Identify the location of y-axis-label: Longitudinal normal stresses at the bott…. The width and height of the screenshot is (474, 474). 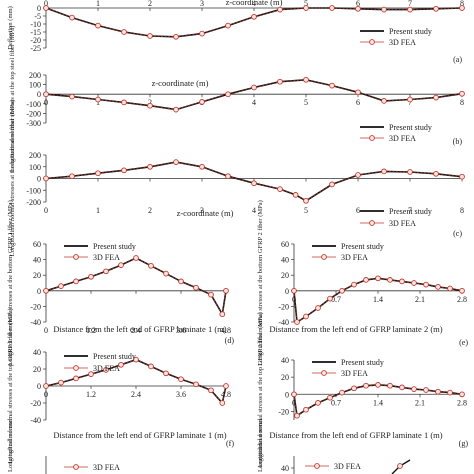
(12, 178).